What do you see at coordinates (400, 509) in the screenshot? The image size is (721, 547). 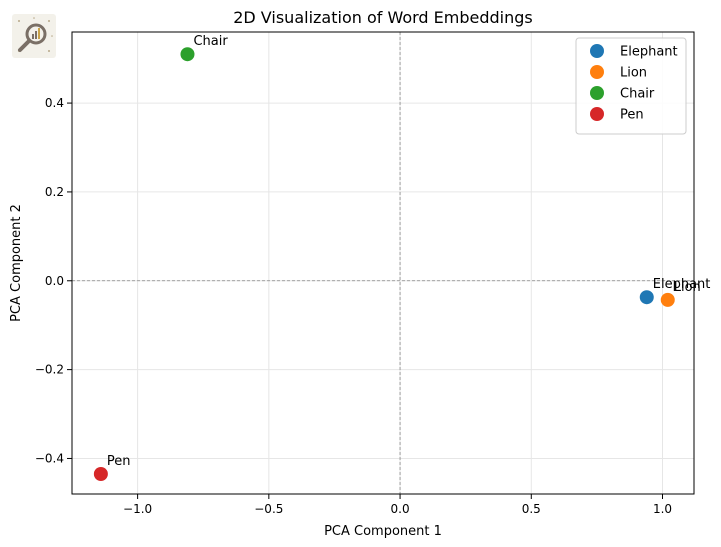 I see `x-tick-label: 0.0` at bounding box center [400, 509].